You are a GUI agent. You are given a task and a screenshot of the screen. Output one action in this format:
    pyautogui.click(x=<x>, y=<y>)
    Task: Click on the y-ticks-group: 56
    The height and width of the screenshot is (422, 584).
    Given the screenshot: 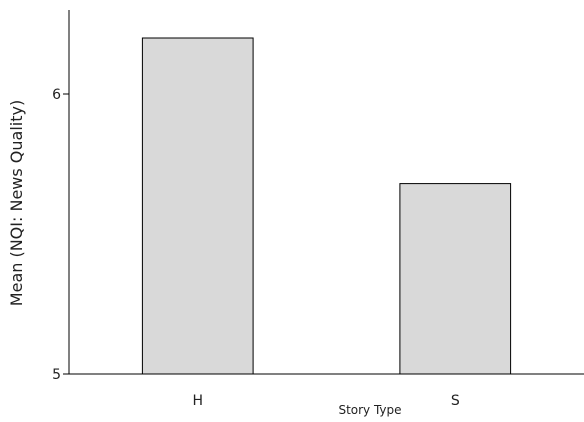 What is the action you would take?
    pyautogui.click(x=60, y=235)
    